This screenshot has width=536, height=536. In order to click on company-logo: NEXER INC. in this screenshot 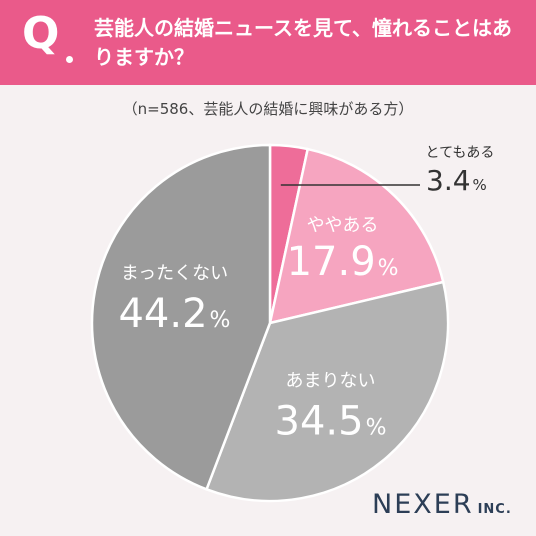, I will do `click(442, 504)`.